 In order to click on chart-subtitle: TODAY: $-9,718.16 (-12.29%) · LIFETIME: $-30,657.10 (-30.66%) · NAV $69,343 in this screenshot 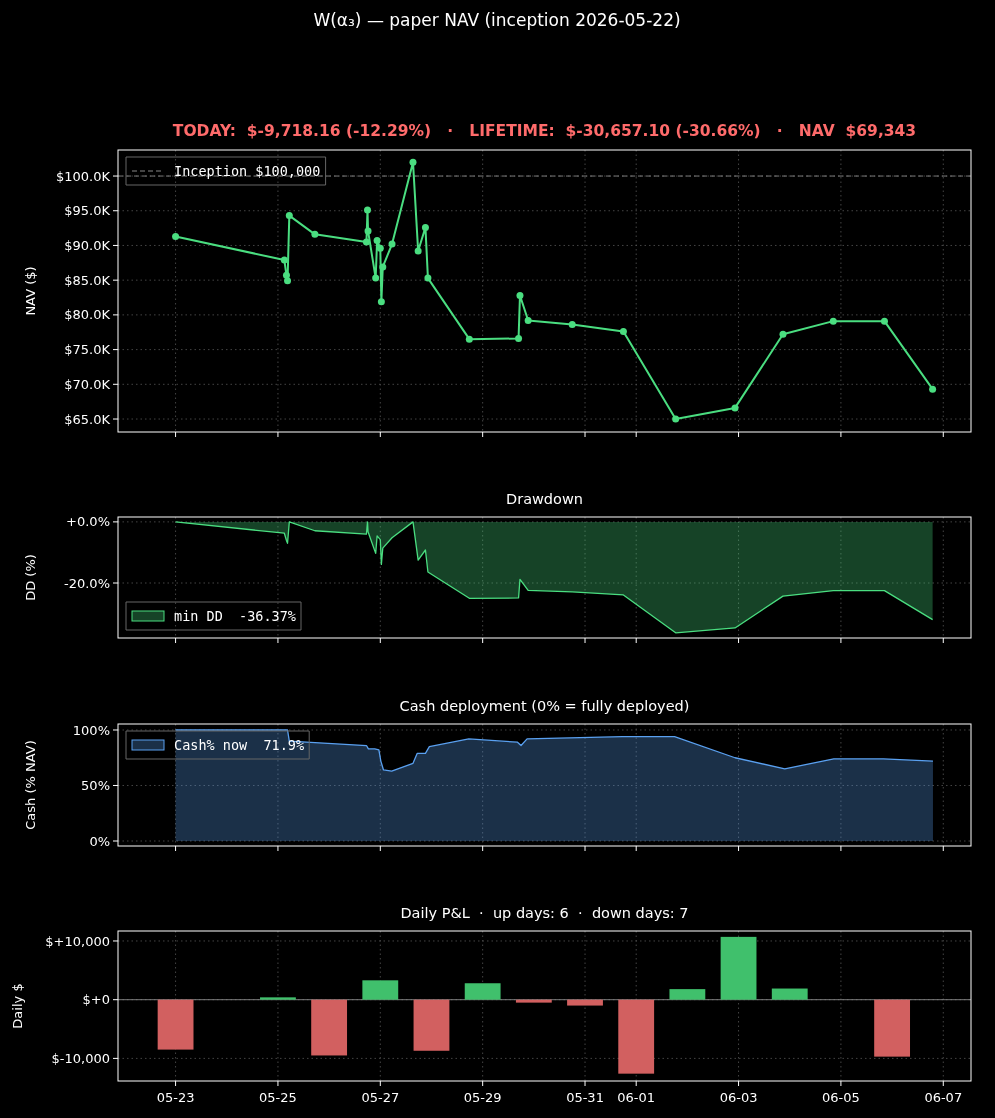, I will do `click(544, 131)`.